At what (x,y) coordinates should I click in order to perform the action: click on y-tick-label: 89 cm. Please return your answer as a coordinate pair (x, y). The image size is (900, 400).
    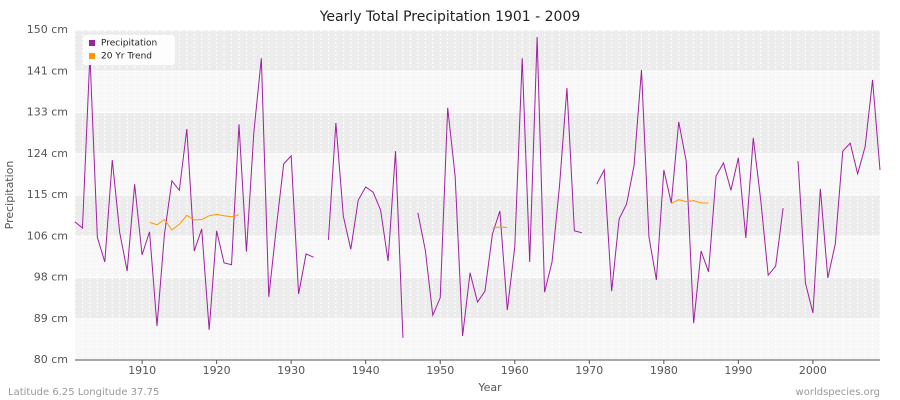
    Looking at the image, I should click on (51, 318).